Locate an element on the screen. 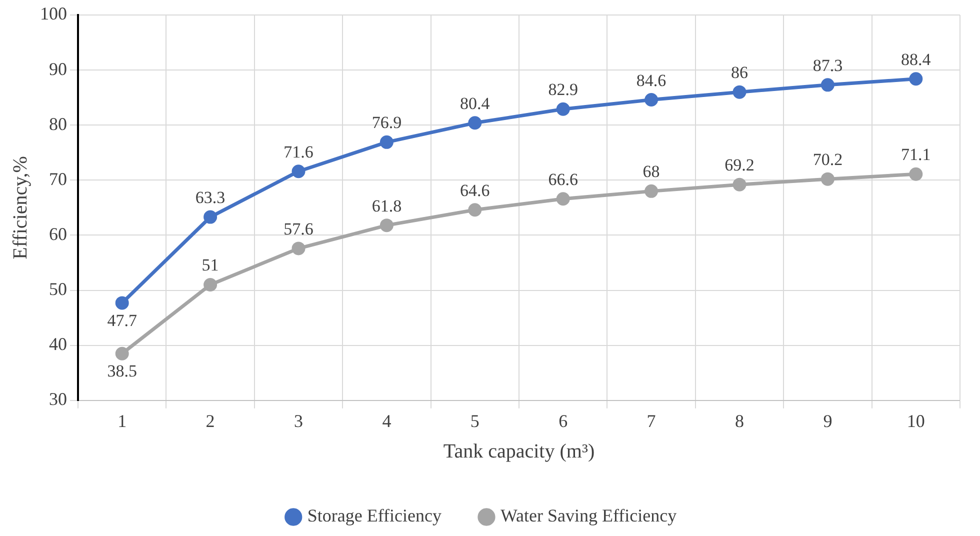 The height and width of the screenshot is (536, 980). y-tick-label: 50 is located at coordinates (58, 289).